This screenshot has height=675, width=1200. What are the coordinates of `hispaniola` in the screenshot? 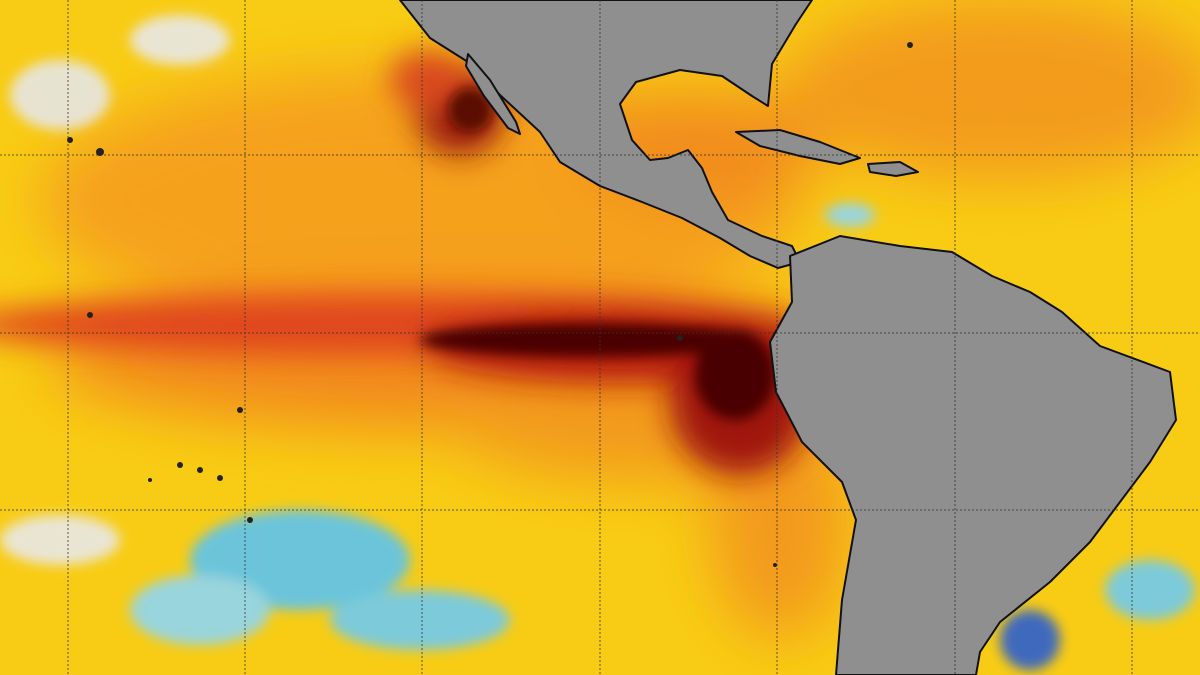 It's located at (893, 169).